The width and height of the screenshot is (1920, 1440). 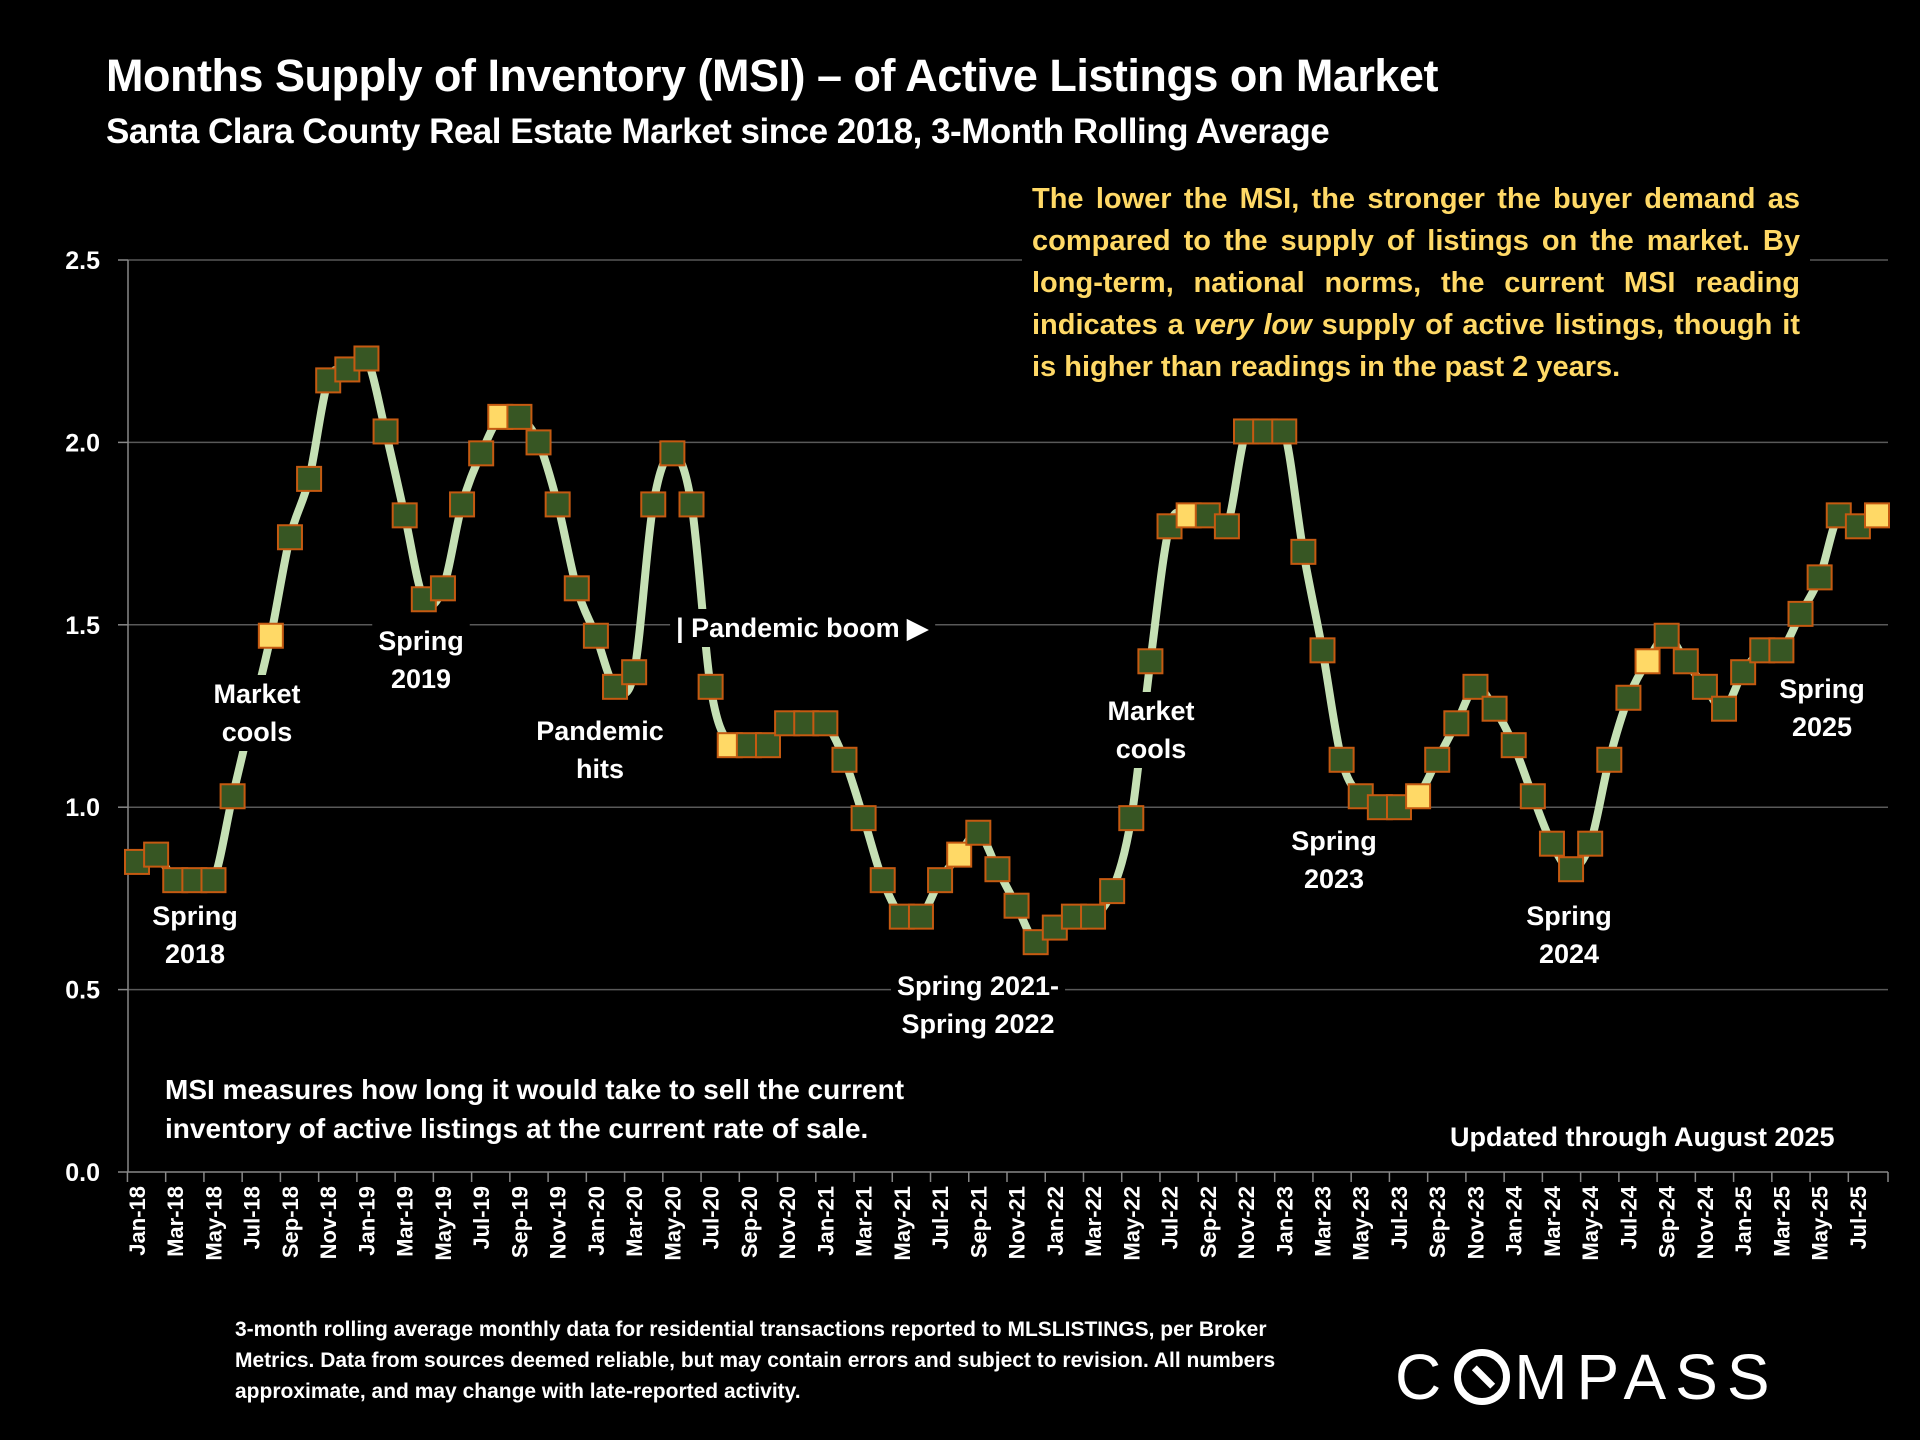 What do you see at coordinates (82, 991) in the screenshot?
I see `y-tick-label: 0.5` at bounding box center [82, 991].